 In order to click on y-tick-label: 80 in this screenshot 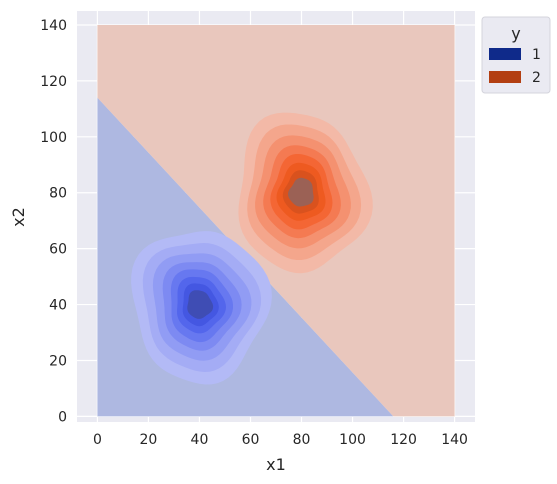, I will do `click(58, 194)`.